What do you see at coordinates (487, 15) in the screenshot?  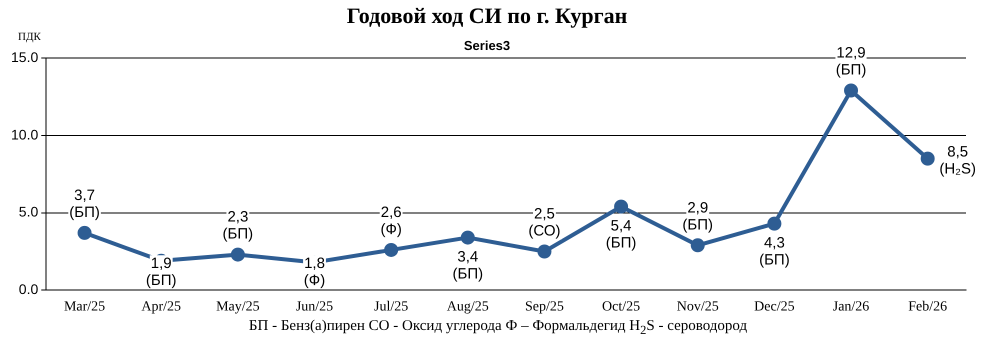 I see `chart-title: Годовой ход СИ по г. Курган` at bounding box center [487, 15].